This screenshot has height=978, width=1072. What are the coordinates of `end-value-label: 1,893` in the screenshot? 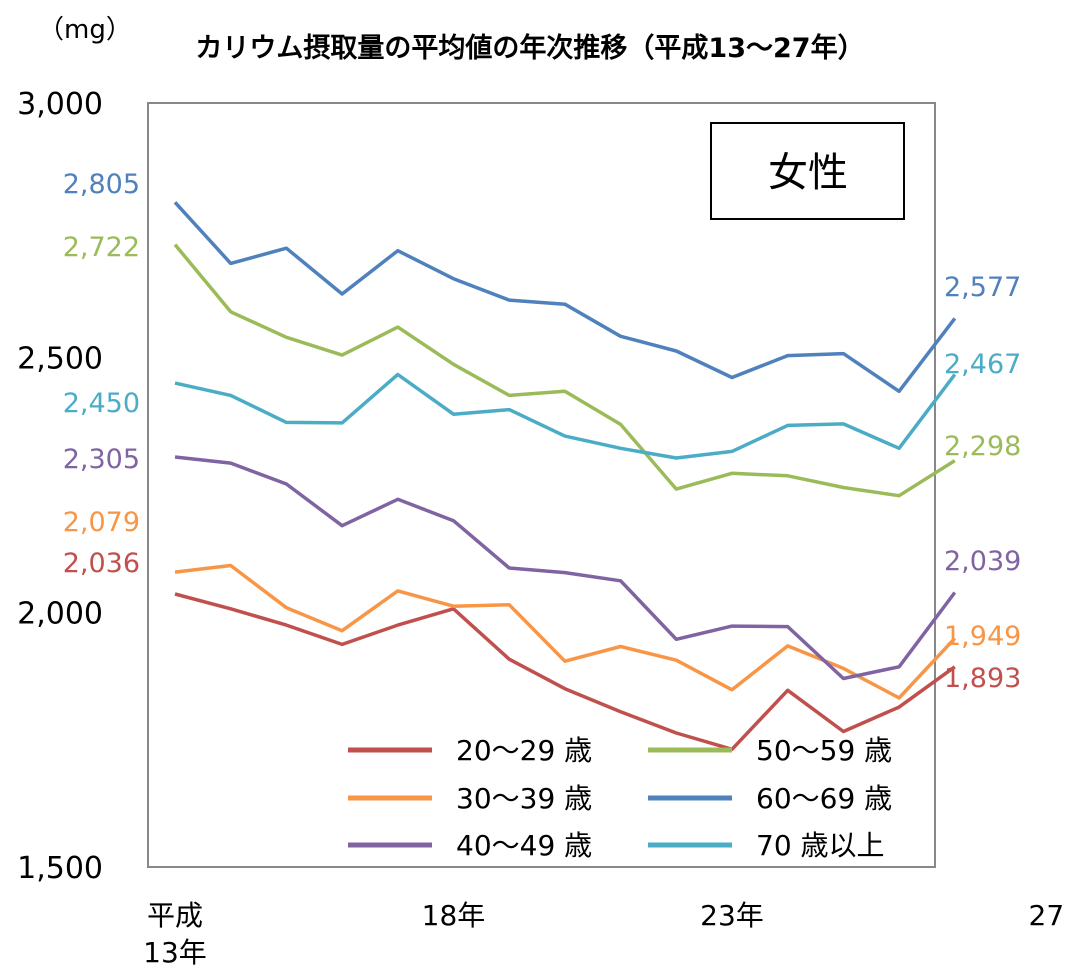 It's located at (982, 678).